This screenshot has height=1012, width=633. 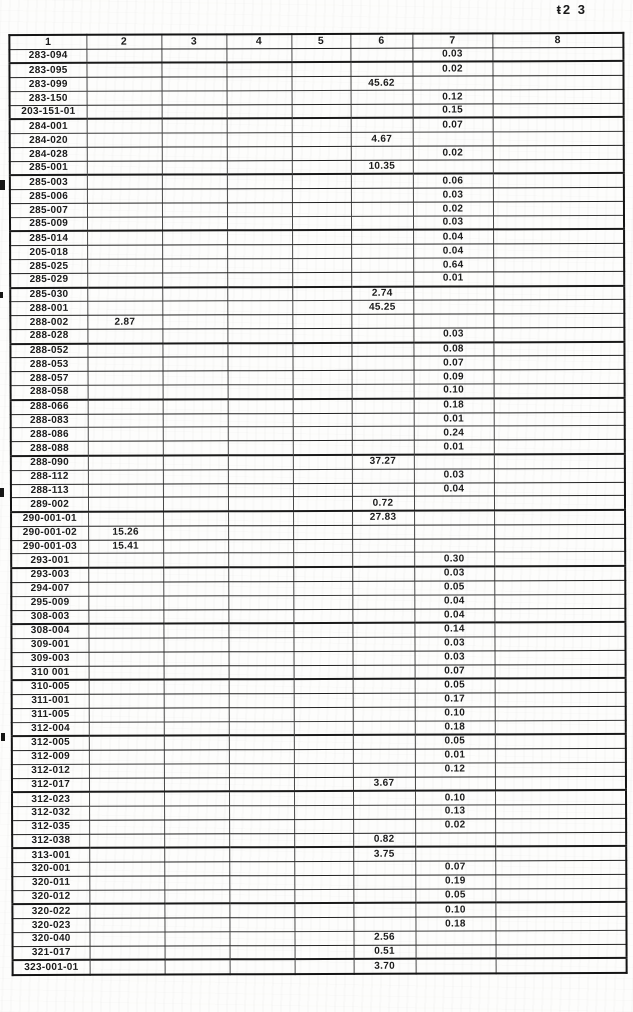 What do you see at coordinates (381, 139) in the screenshot?
I see `value-cell: 4.67` at bounding box center [381, 139].